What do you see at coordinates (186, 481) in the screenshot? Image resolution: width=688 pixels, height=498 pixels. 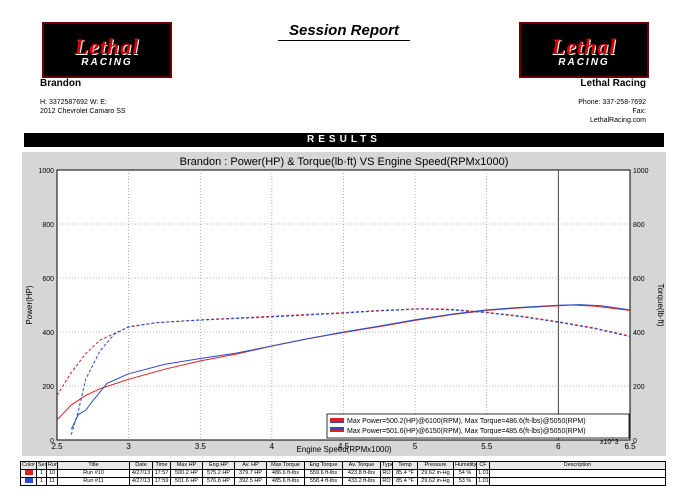 I see `table-cell: 501.6 HP` at bounding box center [186, 481].